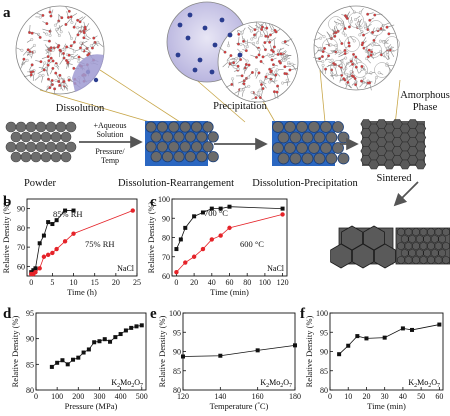 The image size is (450, 416). Describe the element at coordinates (212, 282) in the screenshot. I see `x-tick-label: 40` at that location.